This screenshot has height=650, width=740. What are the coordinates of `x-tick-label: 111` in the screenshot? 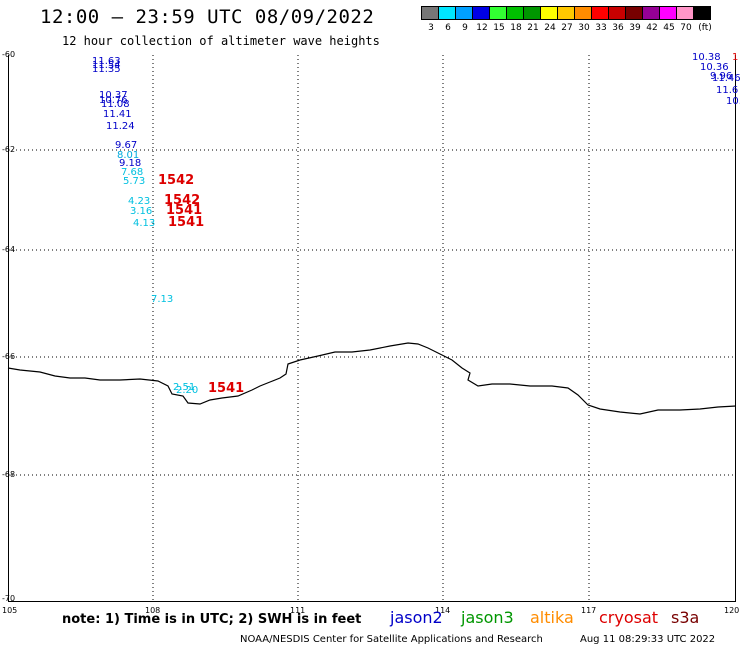 It's located at (297, 610).